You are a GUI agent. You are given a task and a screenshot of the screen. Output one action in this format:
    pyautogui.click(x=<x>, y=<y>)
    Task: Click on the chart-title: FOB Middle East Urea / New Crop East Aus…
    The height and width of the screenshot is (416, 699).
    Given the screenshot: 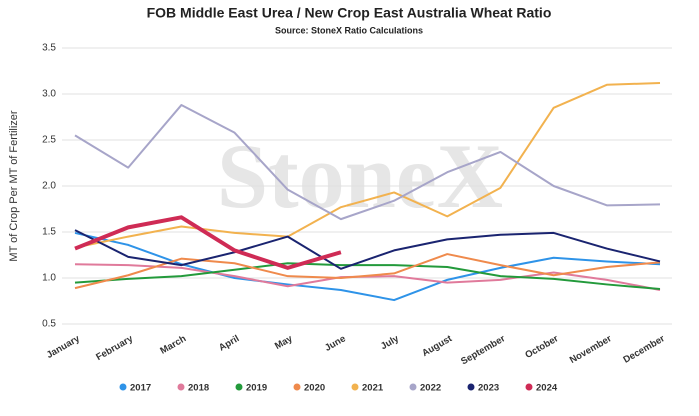 What is the action you would take?
    pyautogui.click(x=349, y=13)
    